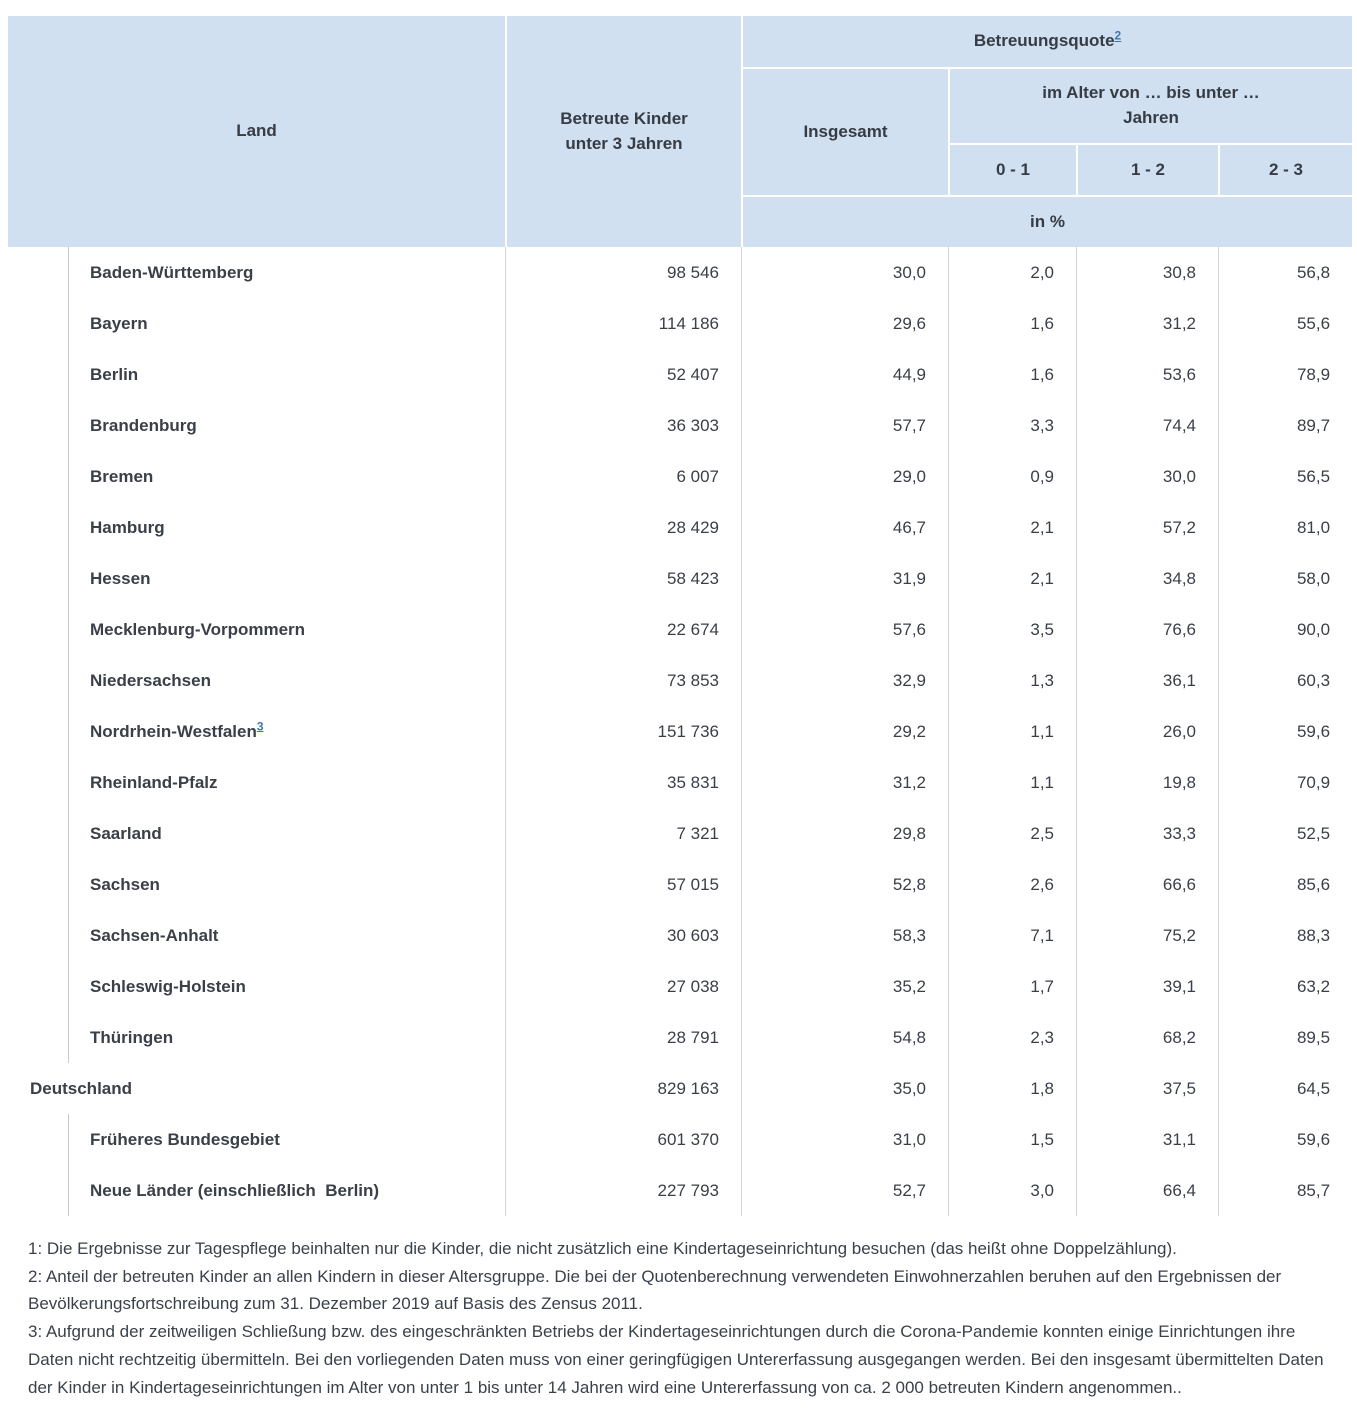  What do you see at coordinates (172, 272) in the screenshot?
I see `state-name: Baden-Württemberg` at bounding box center [172, 272].